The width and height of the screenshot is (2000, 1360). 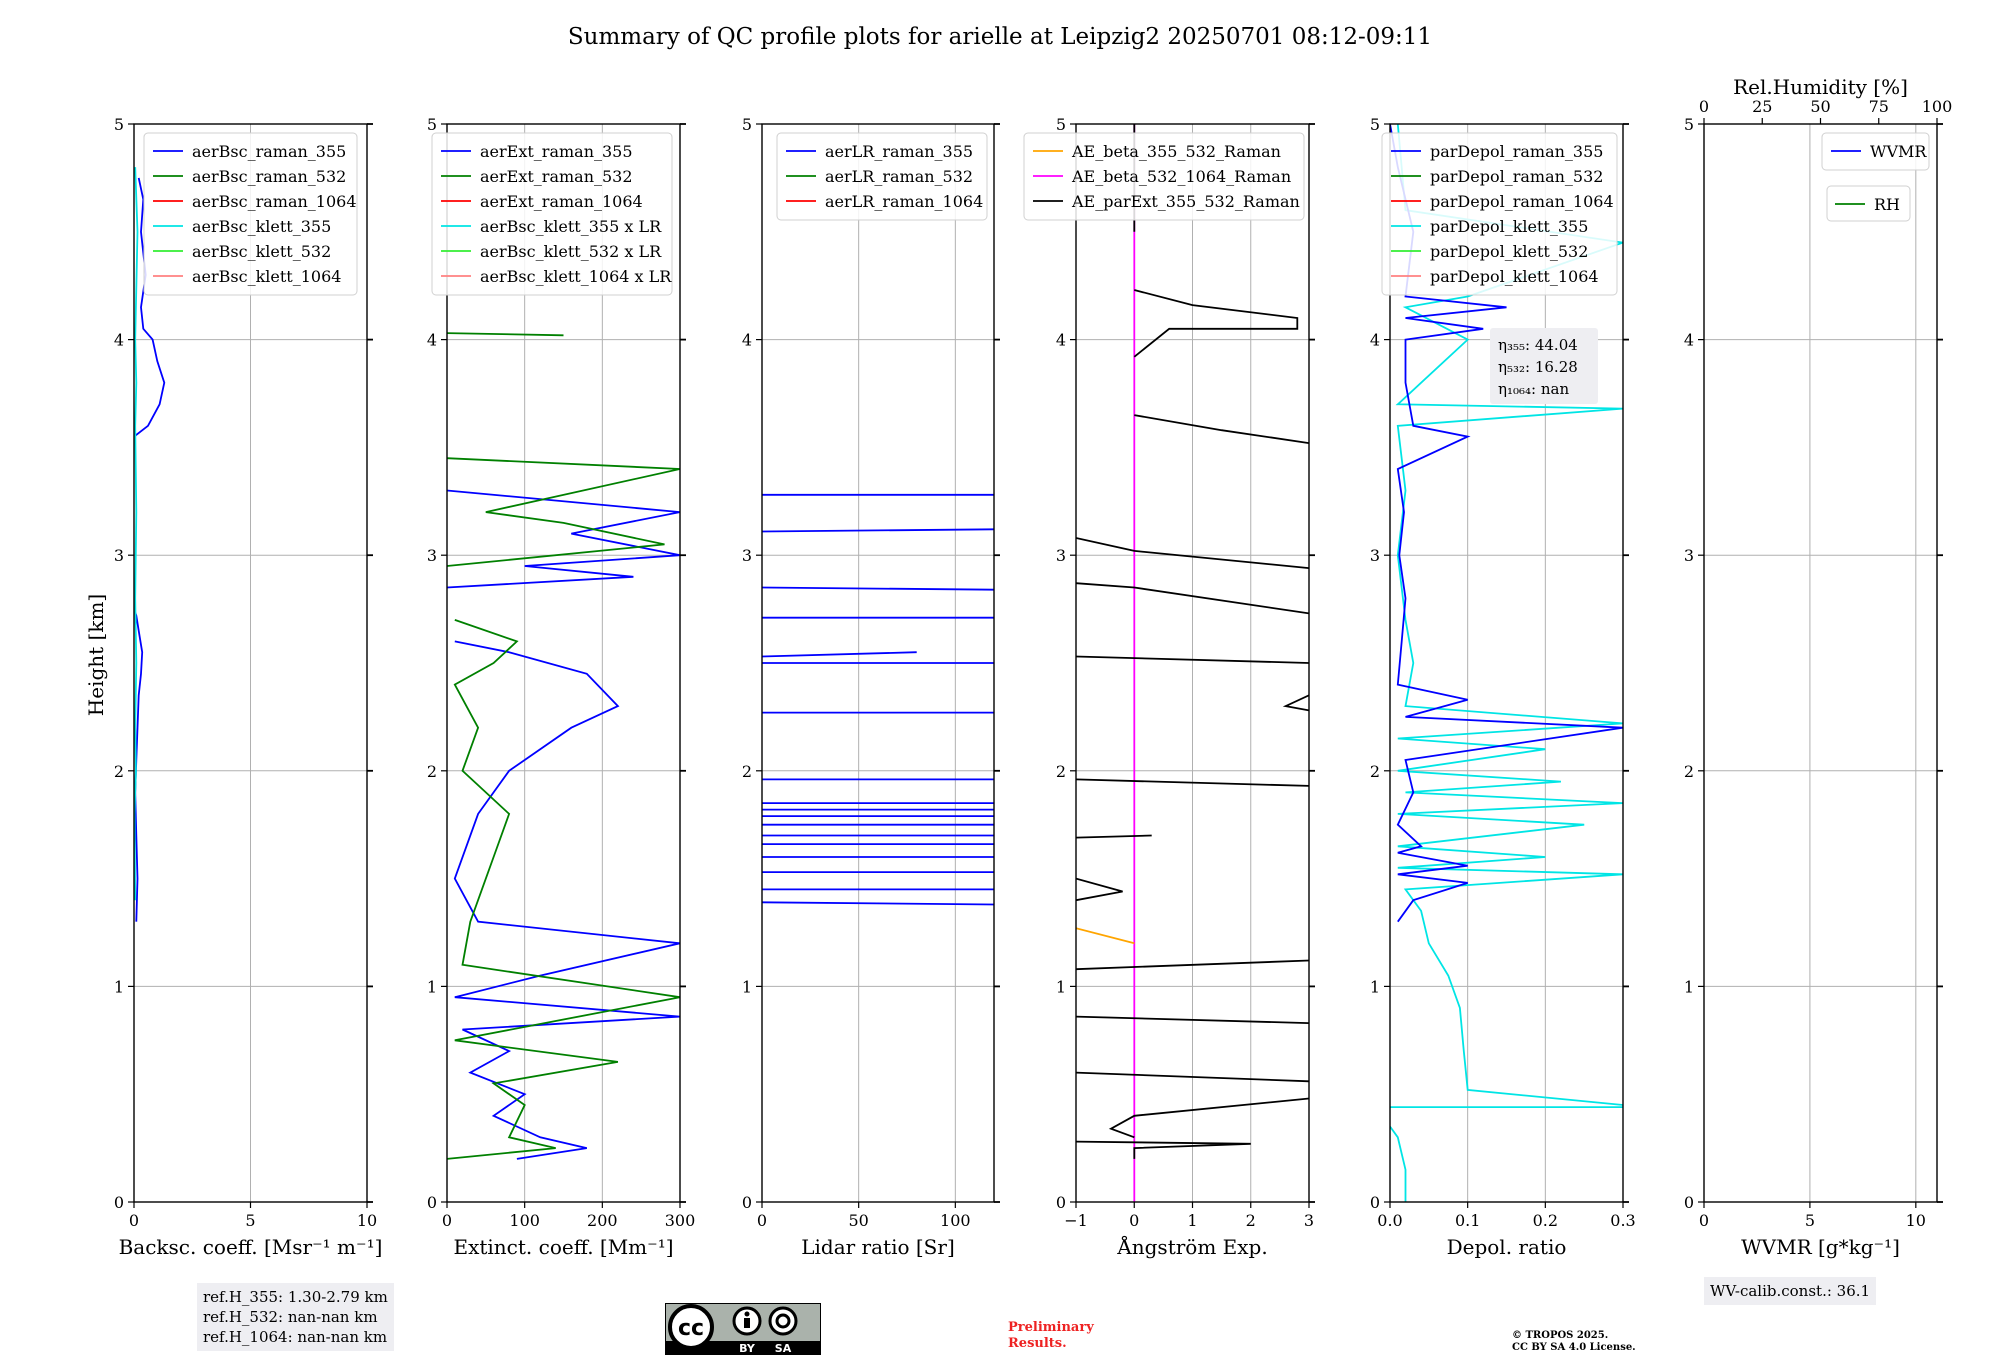 I want to click on x-axis-label: Ångström Exp., so click(x=1191, y=1246).